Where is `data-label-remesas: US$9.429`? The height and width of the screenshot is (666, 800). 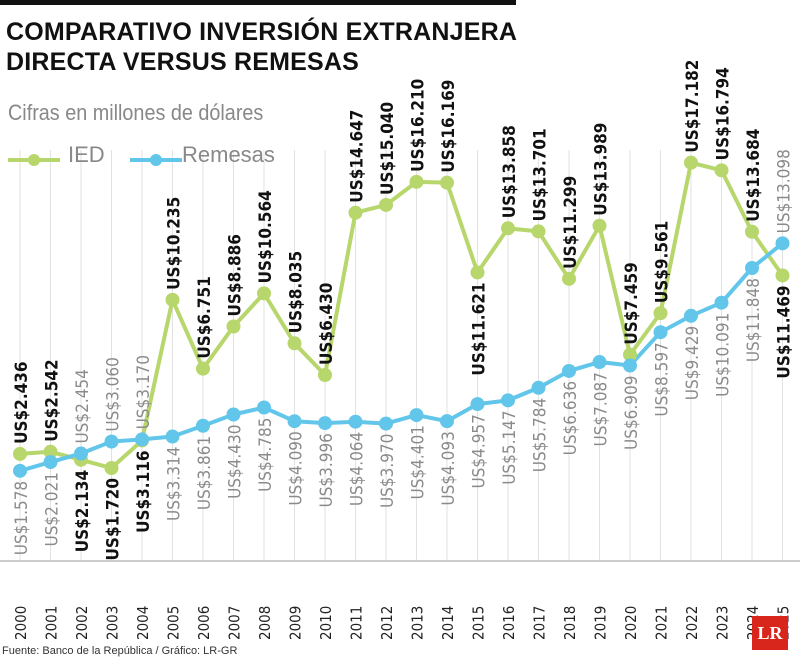 data-label-remesas: US$9.429 is located at coordinates (693, 363).